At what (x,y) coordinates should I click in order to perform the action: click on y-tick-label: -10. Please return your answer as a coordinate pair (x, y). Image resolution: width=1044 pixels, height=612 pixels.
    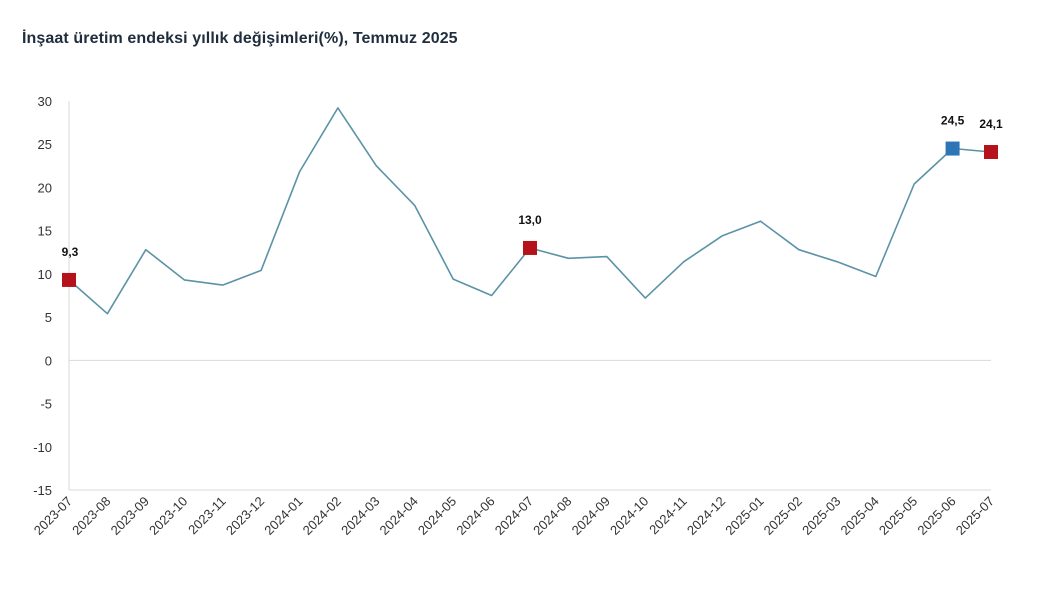
    Looking at the image, I should click on (42, 447).